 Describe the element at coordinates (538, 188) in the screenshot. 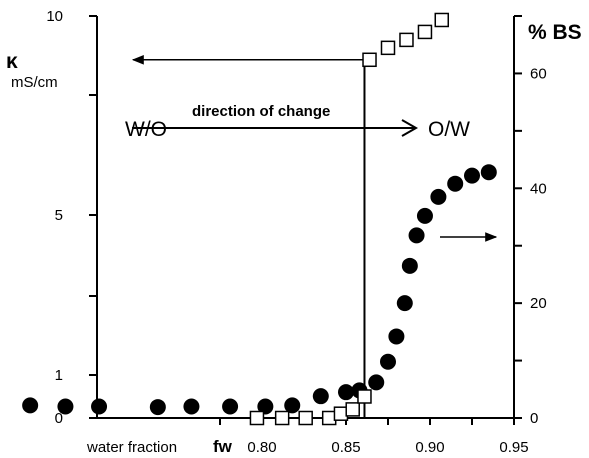

I see `right-axis-tick-label: 40` at that location.